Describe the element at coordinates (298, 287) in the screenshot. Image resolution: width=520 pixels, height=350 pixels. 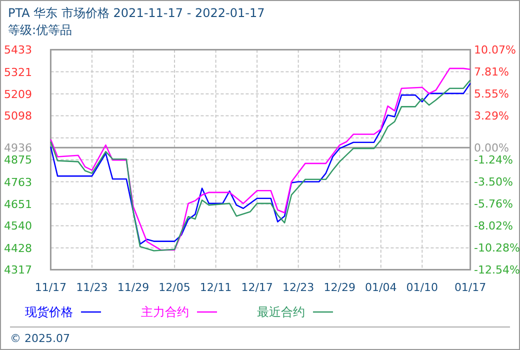
I see `x-tick-label: 12/23` at that location.